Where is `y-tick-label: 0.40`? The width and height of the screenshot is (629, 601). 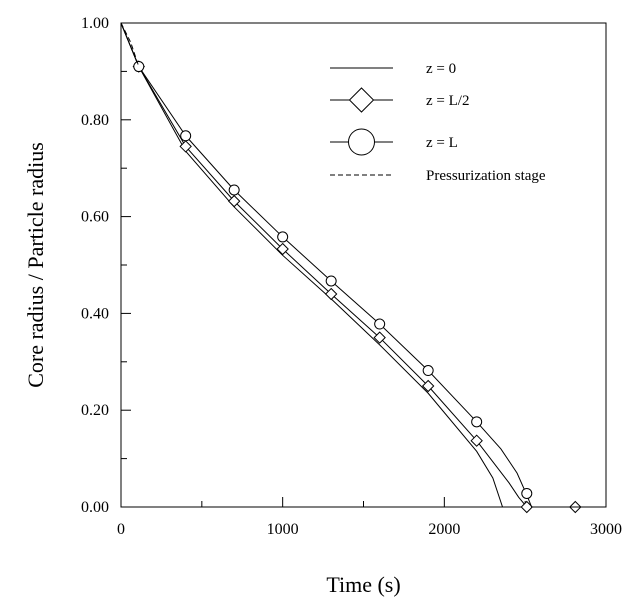
y-tick-label: 0.40 is located at coordinates (95, 313).